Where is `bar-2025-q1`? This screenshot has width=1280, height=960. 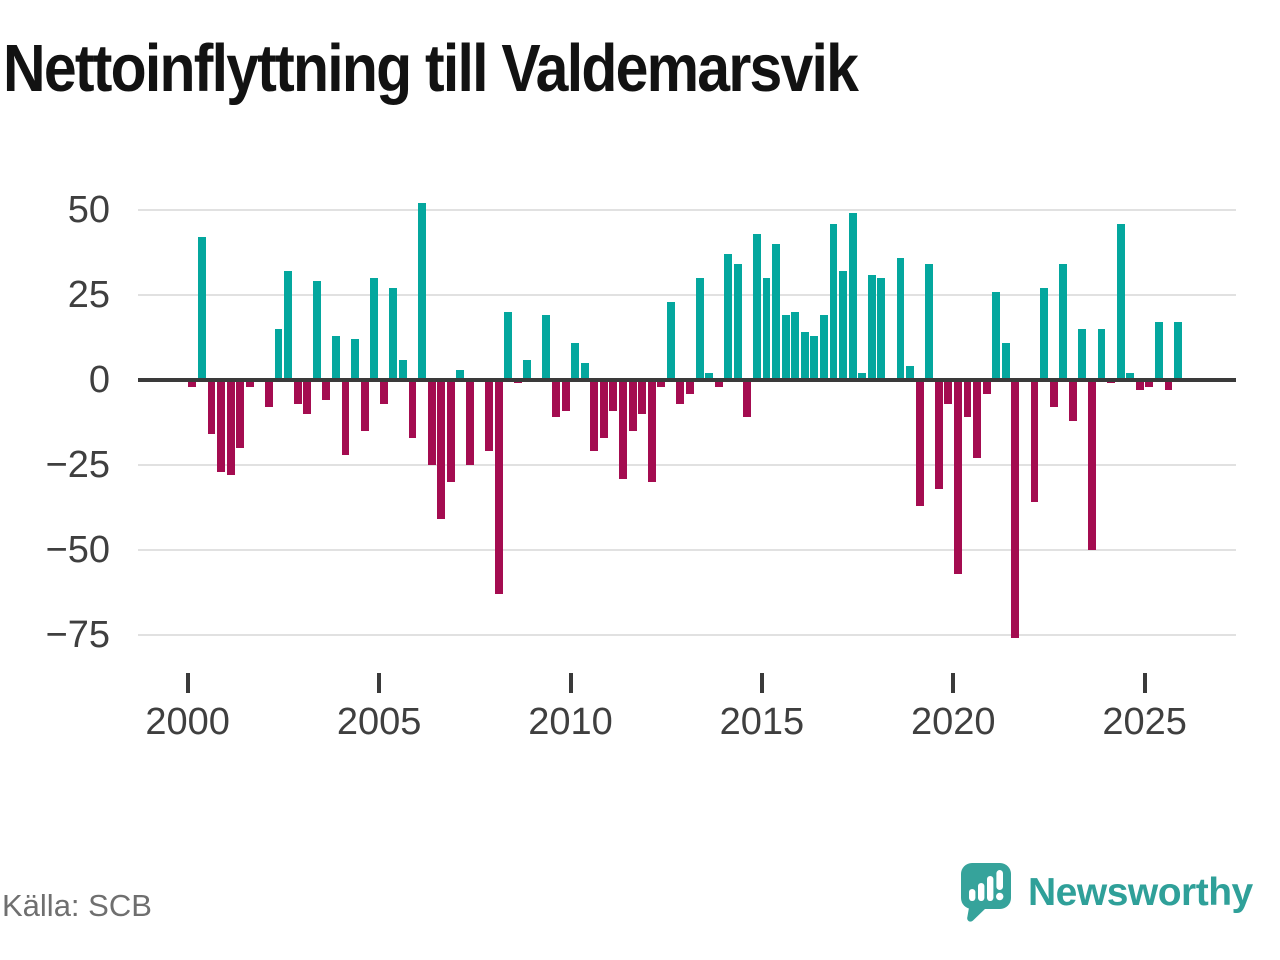
bar-2025-q1 is located at coordinates (1149, 383).